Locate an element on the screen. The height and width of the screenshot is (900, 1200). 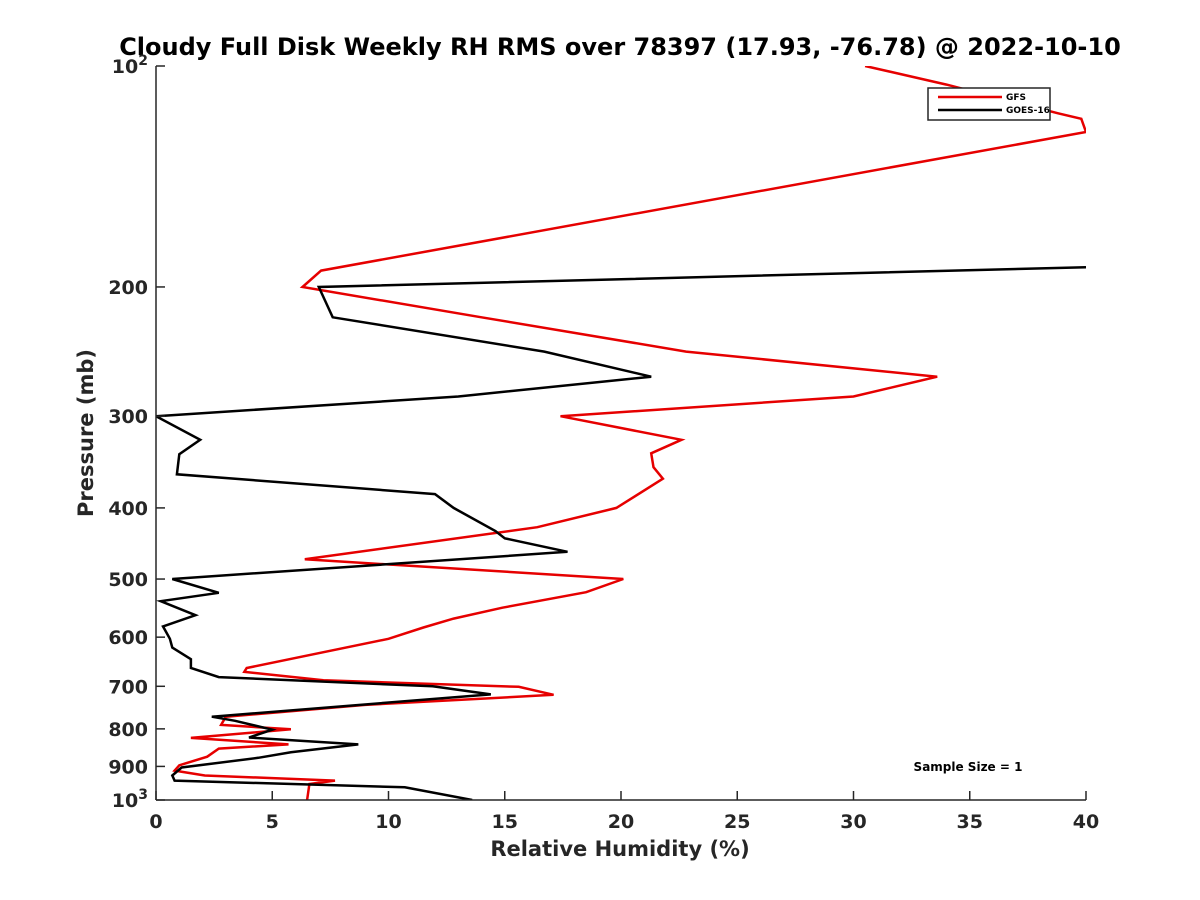
y-tick-label: 500 is located at coordinates (128, 580).